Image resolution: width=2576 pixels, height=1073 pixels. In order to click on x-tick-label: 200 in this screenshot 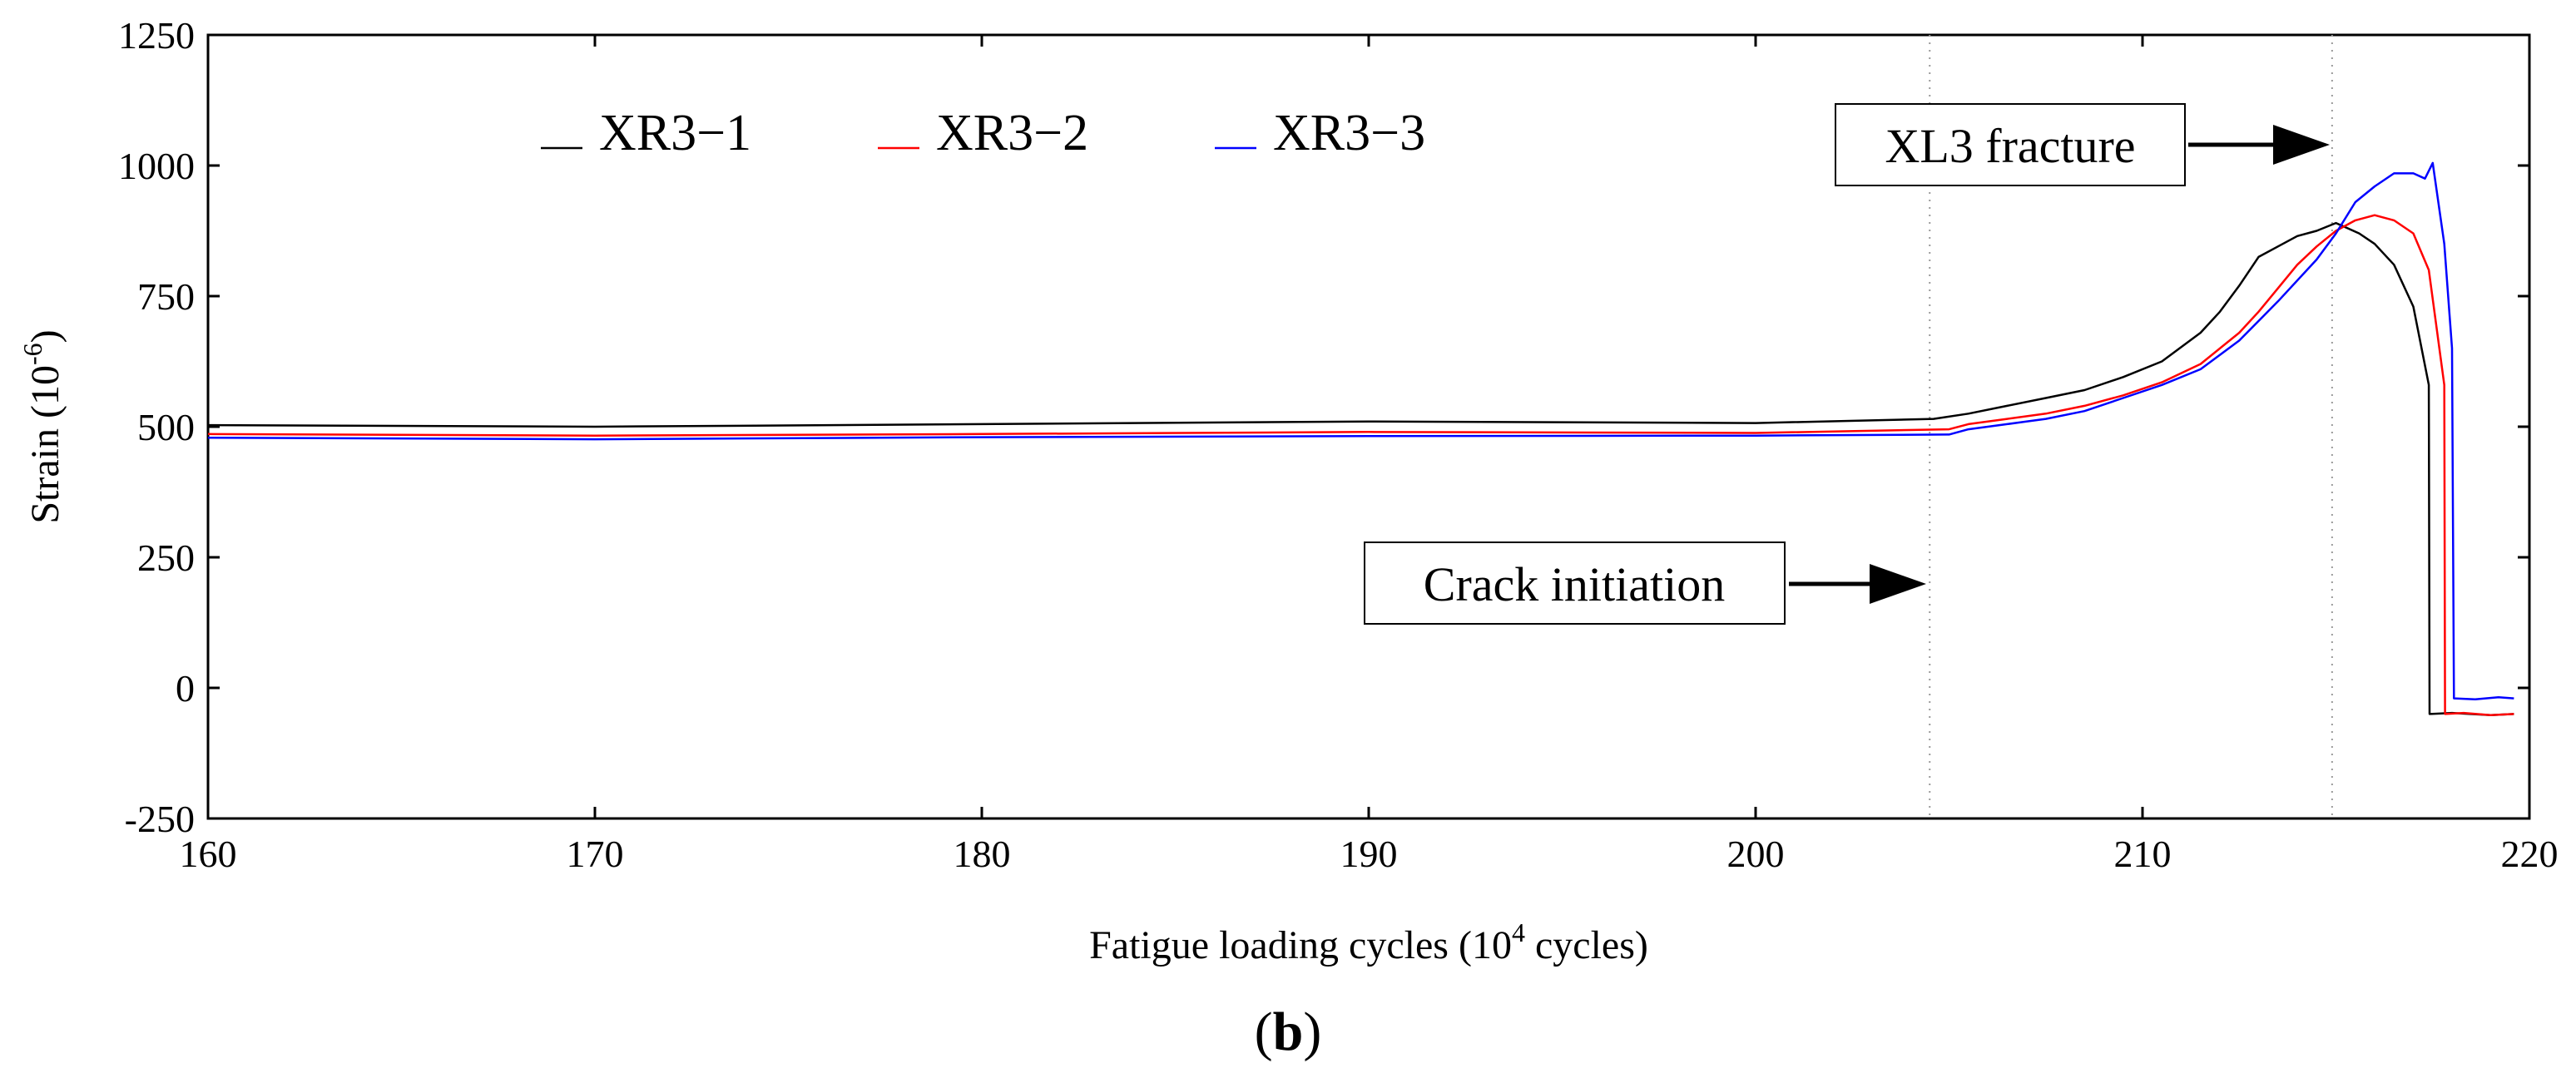, I will do `click(1756, 854)`.